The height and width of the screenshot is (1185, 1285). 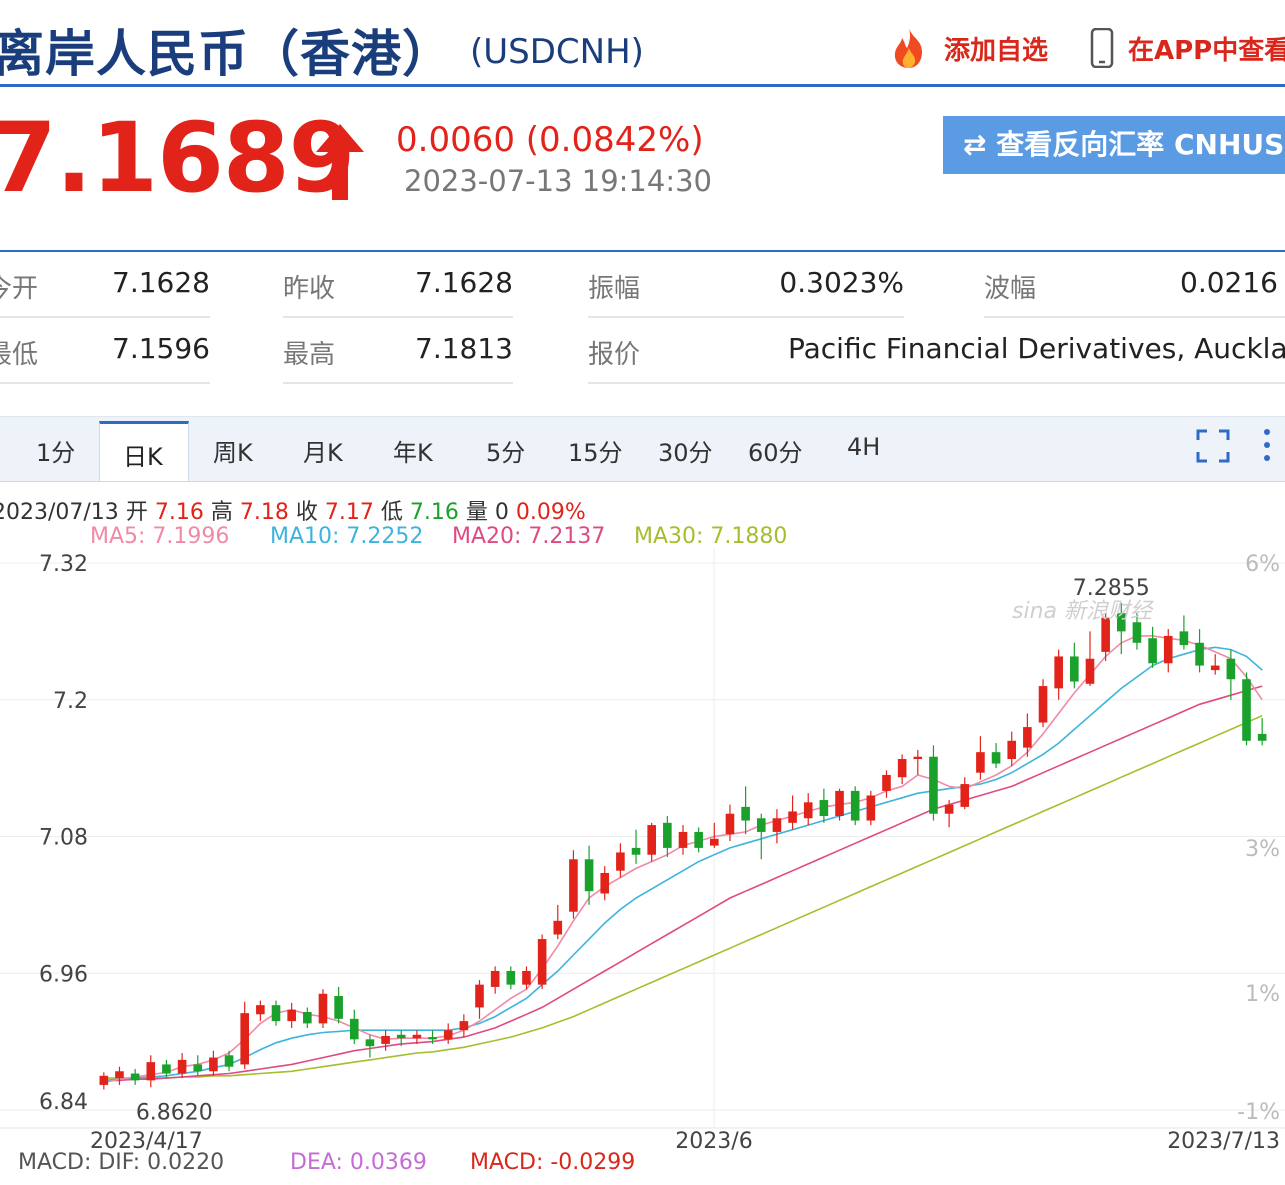 What do you see at coordinates (464, 348) in the screenshot?
I see `high-value: 7.1813` at bounding box center [464, 348].